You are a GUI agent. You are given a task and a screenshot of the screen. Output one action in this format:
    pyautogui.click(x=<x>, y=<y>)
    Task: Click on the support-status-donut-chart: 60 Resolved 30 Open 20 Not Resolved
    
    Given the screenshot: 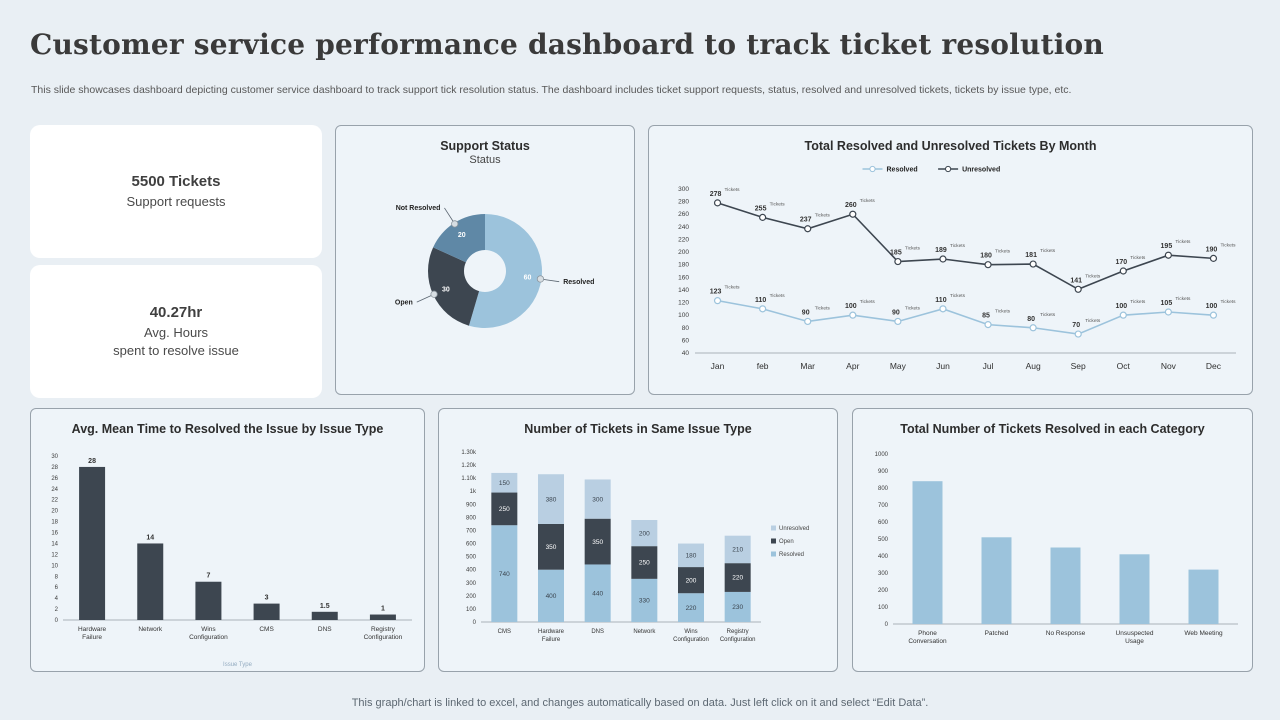 What is the action you would take?
    pyautogui.click(x=485, y=274)
    